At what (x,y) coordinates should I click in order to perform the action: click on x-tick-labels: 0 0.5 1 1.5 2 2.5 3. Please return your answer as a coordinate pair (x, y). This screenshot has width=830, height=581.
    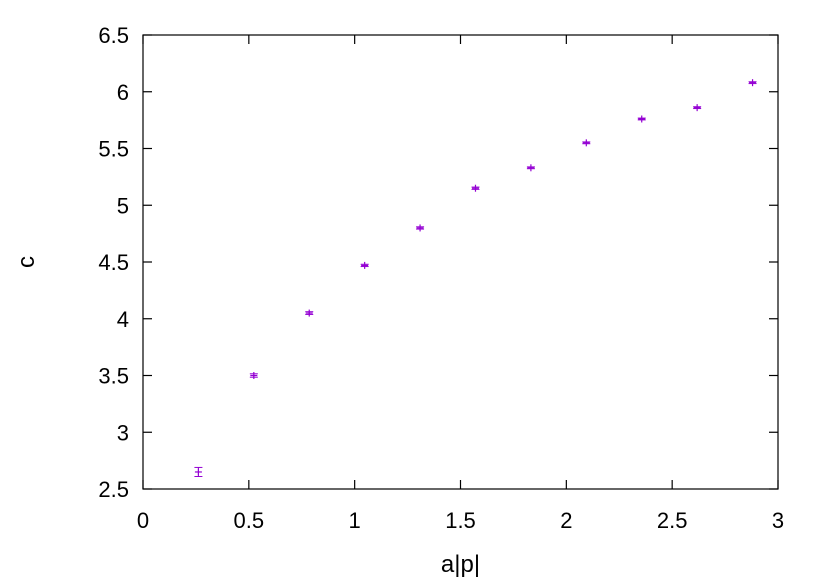
    Looking at the image, I should click on (460, 520).